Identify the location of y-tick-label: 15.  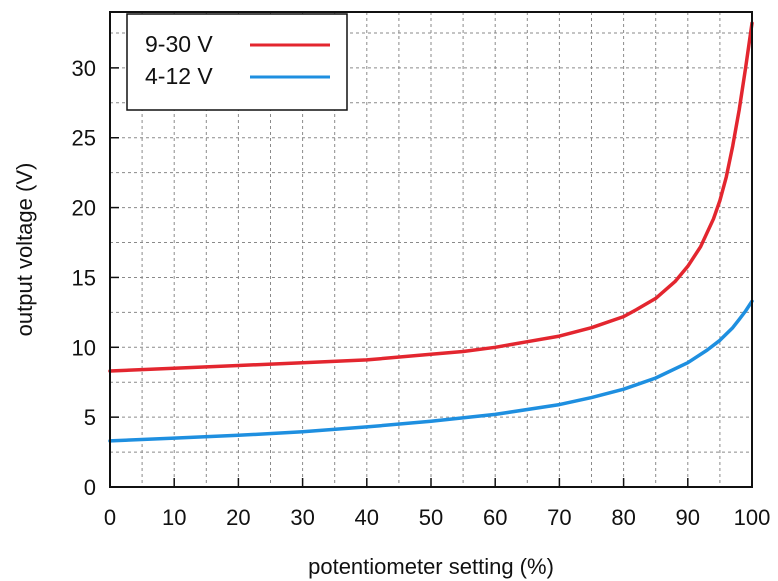
(84, 277).